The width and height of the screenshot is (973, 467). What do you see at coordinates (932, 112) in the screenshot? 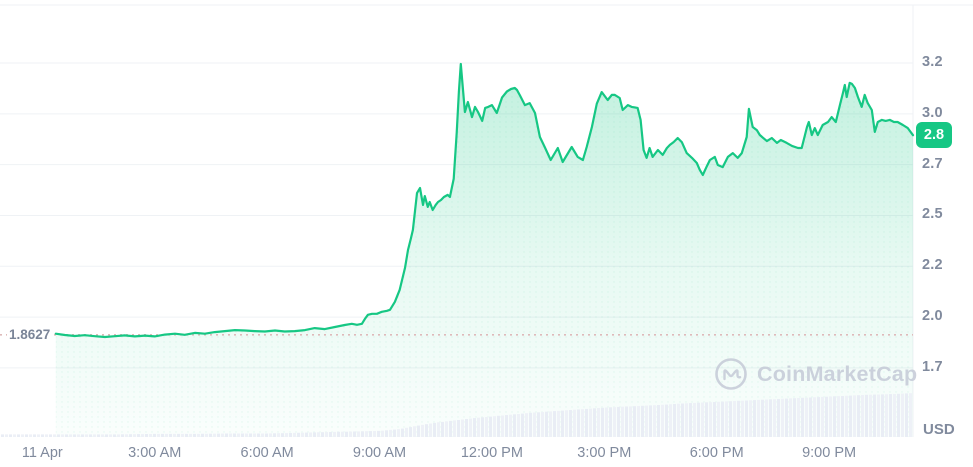
I see `y-axis-label: 3.0` at bounding box center [932, 112].